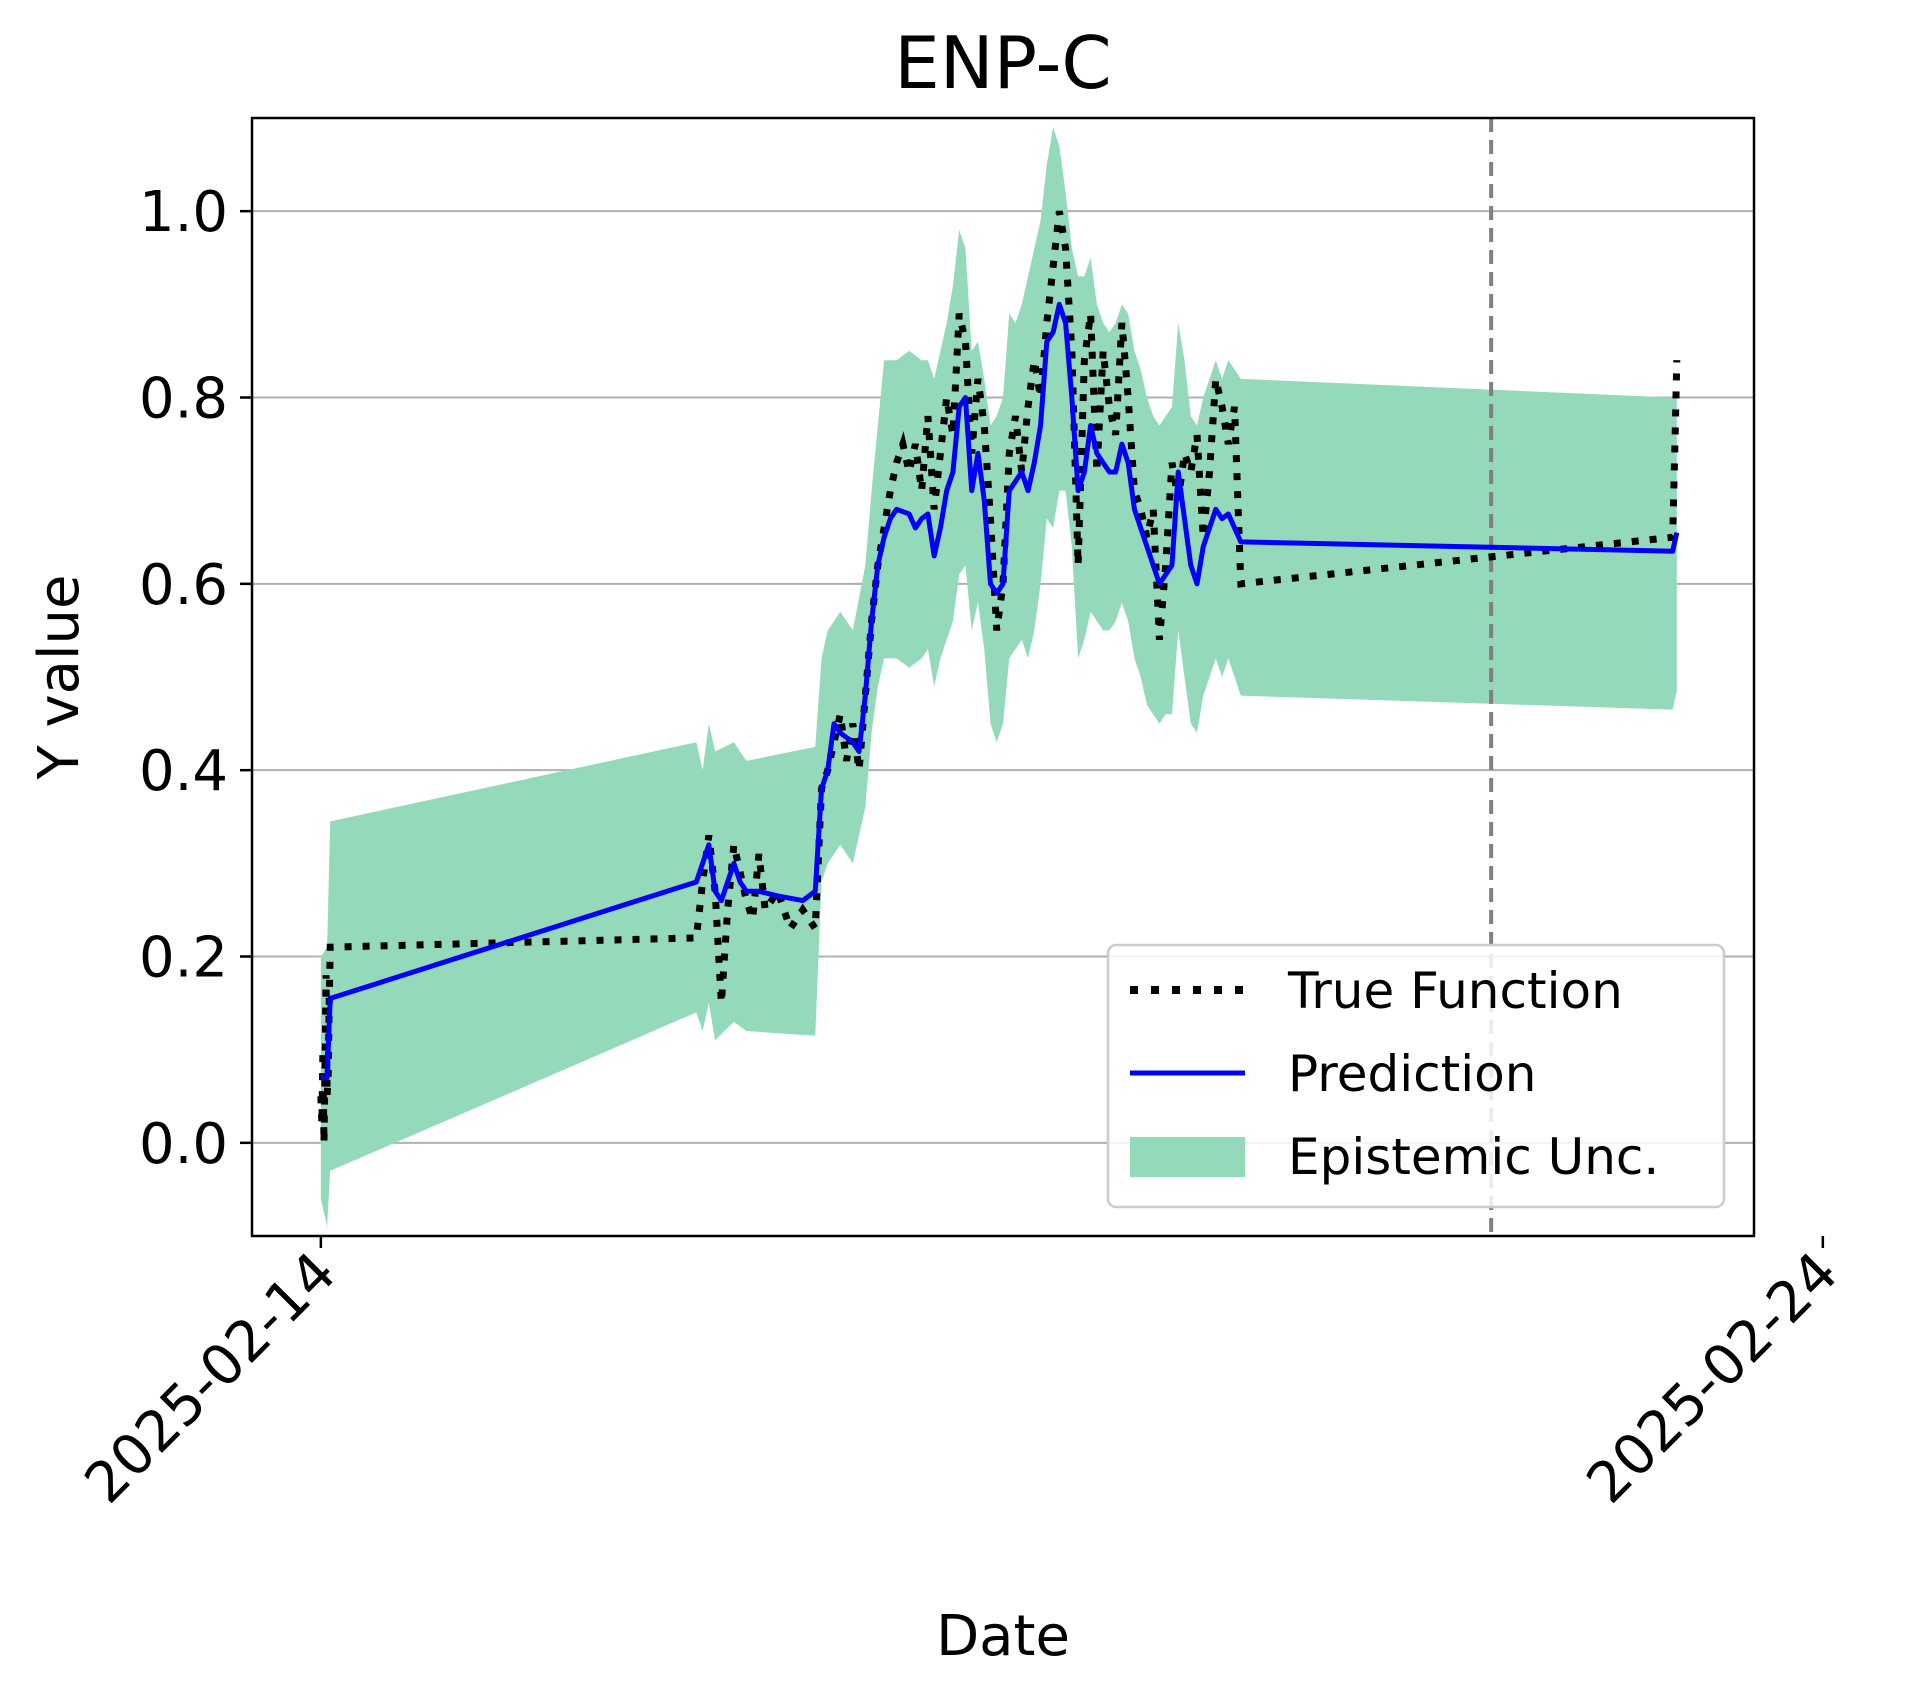 The width and height of the screenshot is (1926, 1687). What do you see at coordinates (1003, 1636) in the screenshot?
I see `x-axis-label: Date` at bounding box center [1003, 1636].